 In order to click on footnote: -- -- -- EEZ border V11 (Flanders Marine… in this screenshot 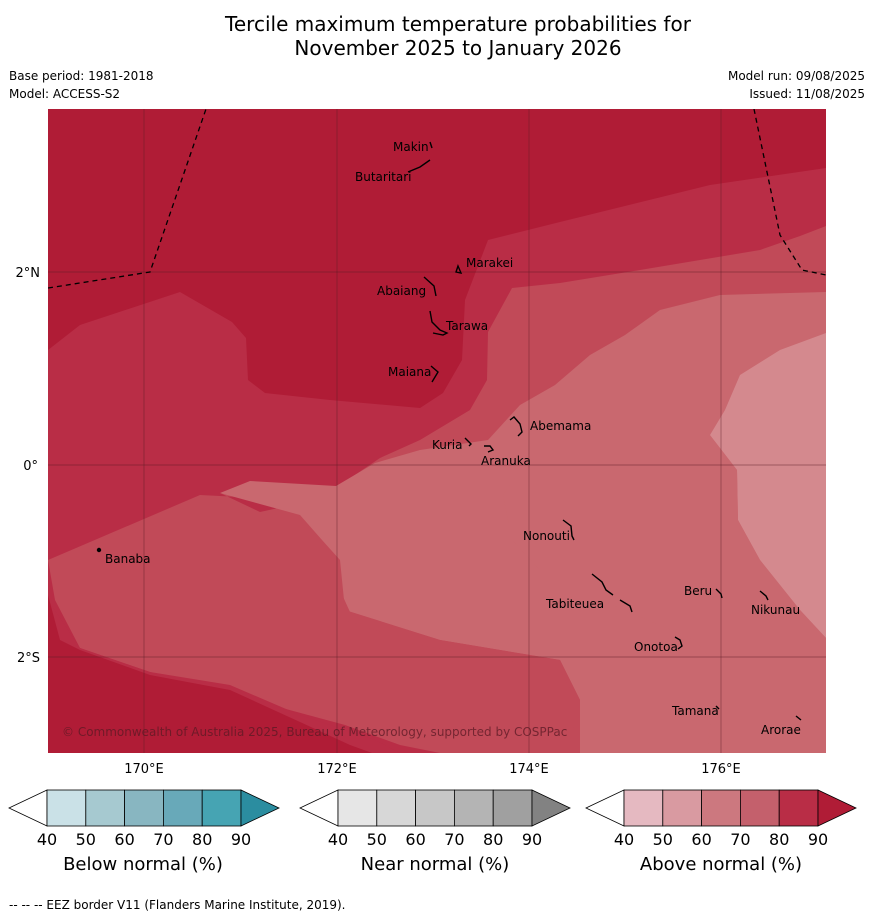, I will do `click(177, 905)`.